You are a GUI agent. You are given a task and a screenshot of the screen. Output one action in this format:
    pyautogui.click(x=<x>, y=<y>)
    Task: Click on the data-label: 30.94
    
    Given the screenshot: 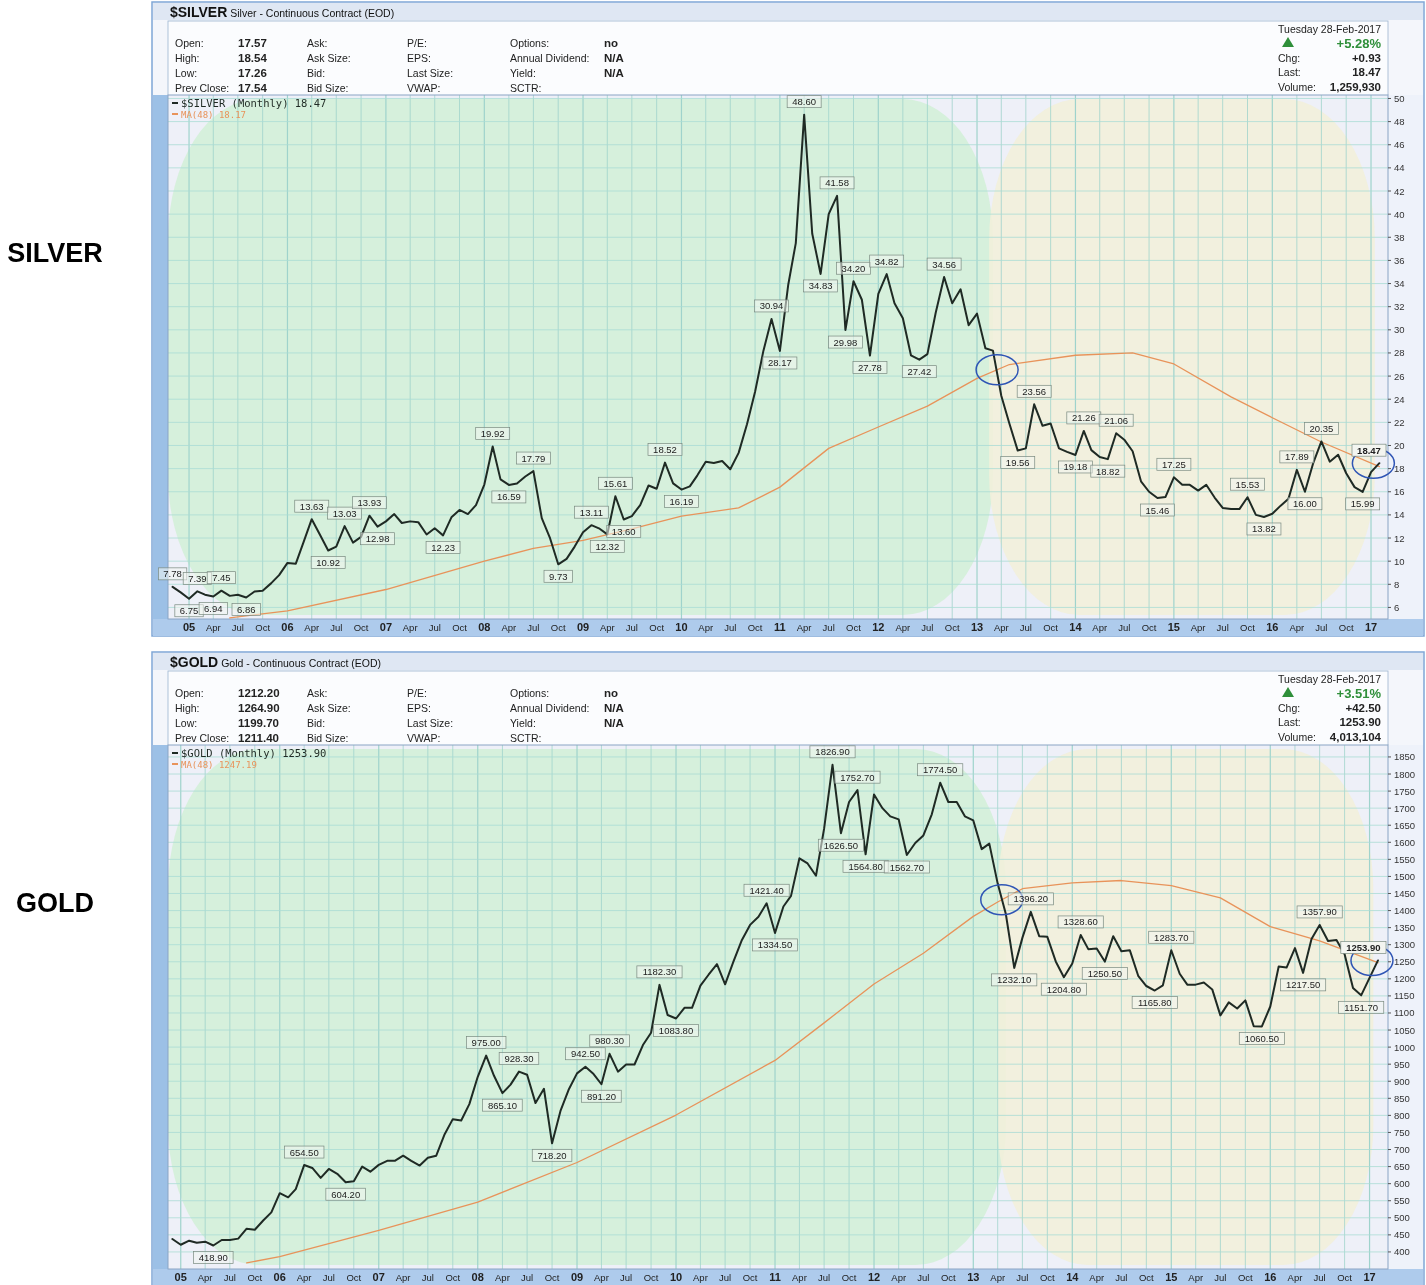 What is the action you would take?
    pyautogui.click(x=771, y=306)
    